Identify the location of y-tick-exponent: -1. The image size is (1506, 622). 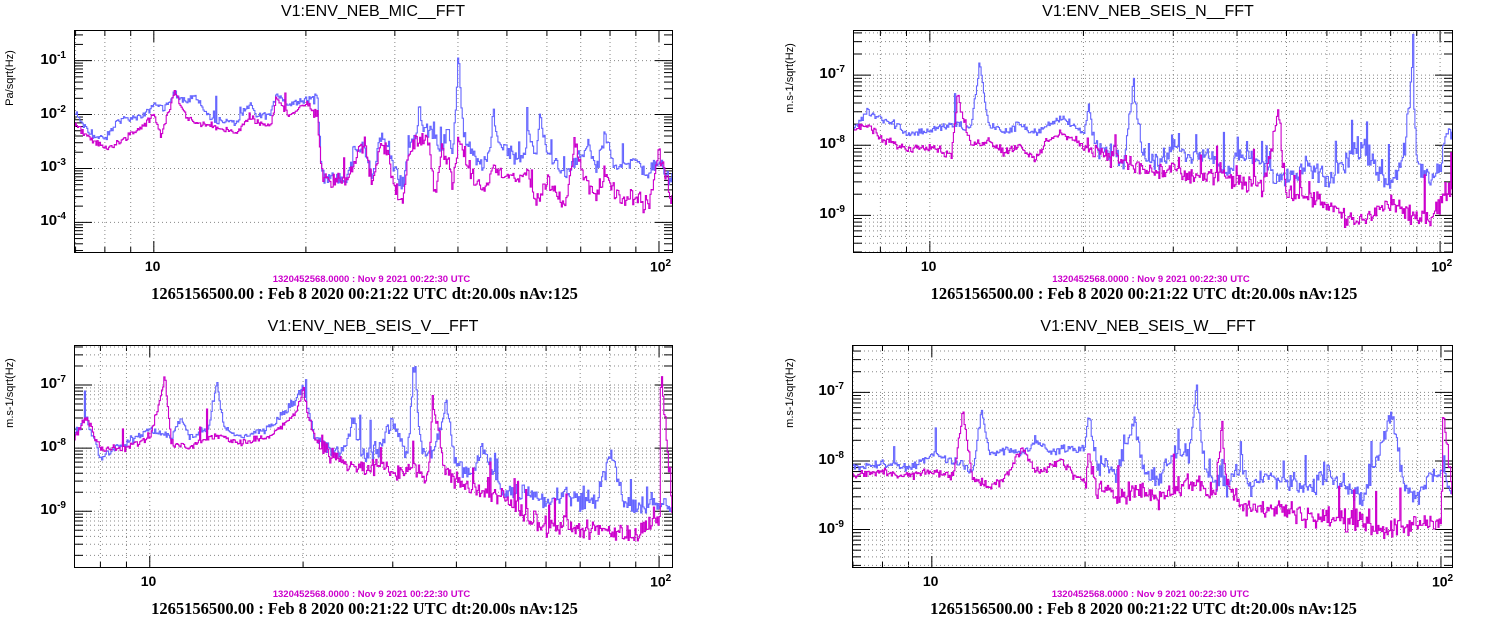
(61, 55).